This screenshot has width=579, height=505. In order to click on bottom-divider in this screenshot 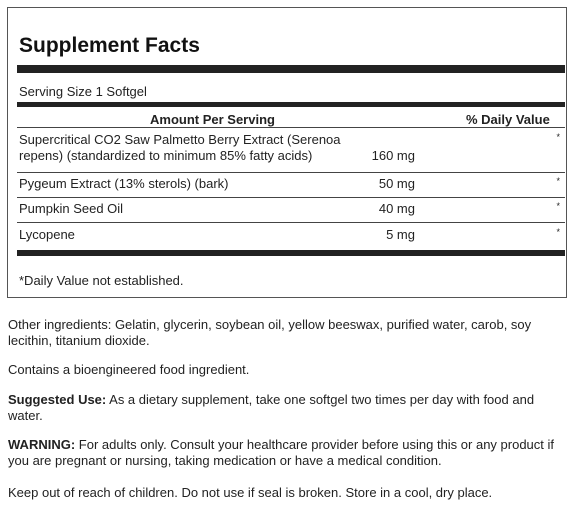, I will do `click(291, 253)`.